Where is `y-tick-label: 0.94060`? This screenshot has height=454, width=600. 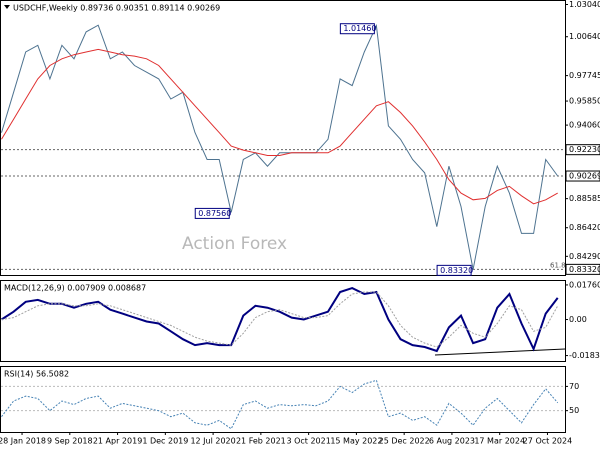 y-tick-label: 0.94060 is located at coordinates (584, 125).